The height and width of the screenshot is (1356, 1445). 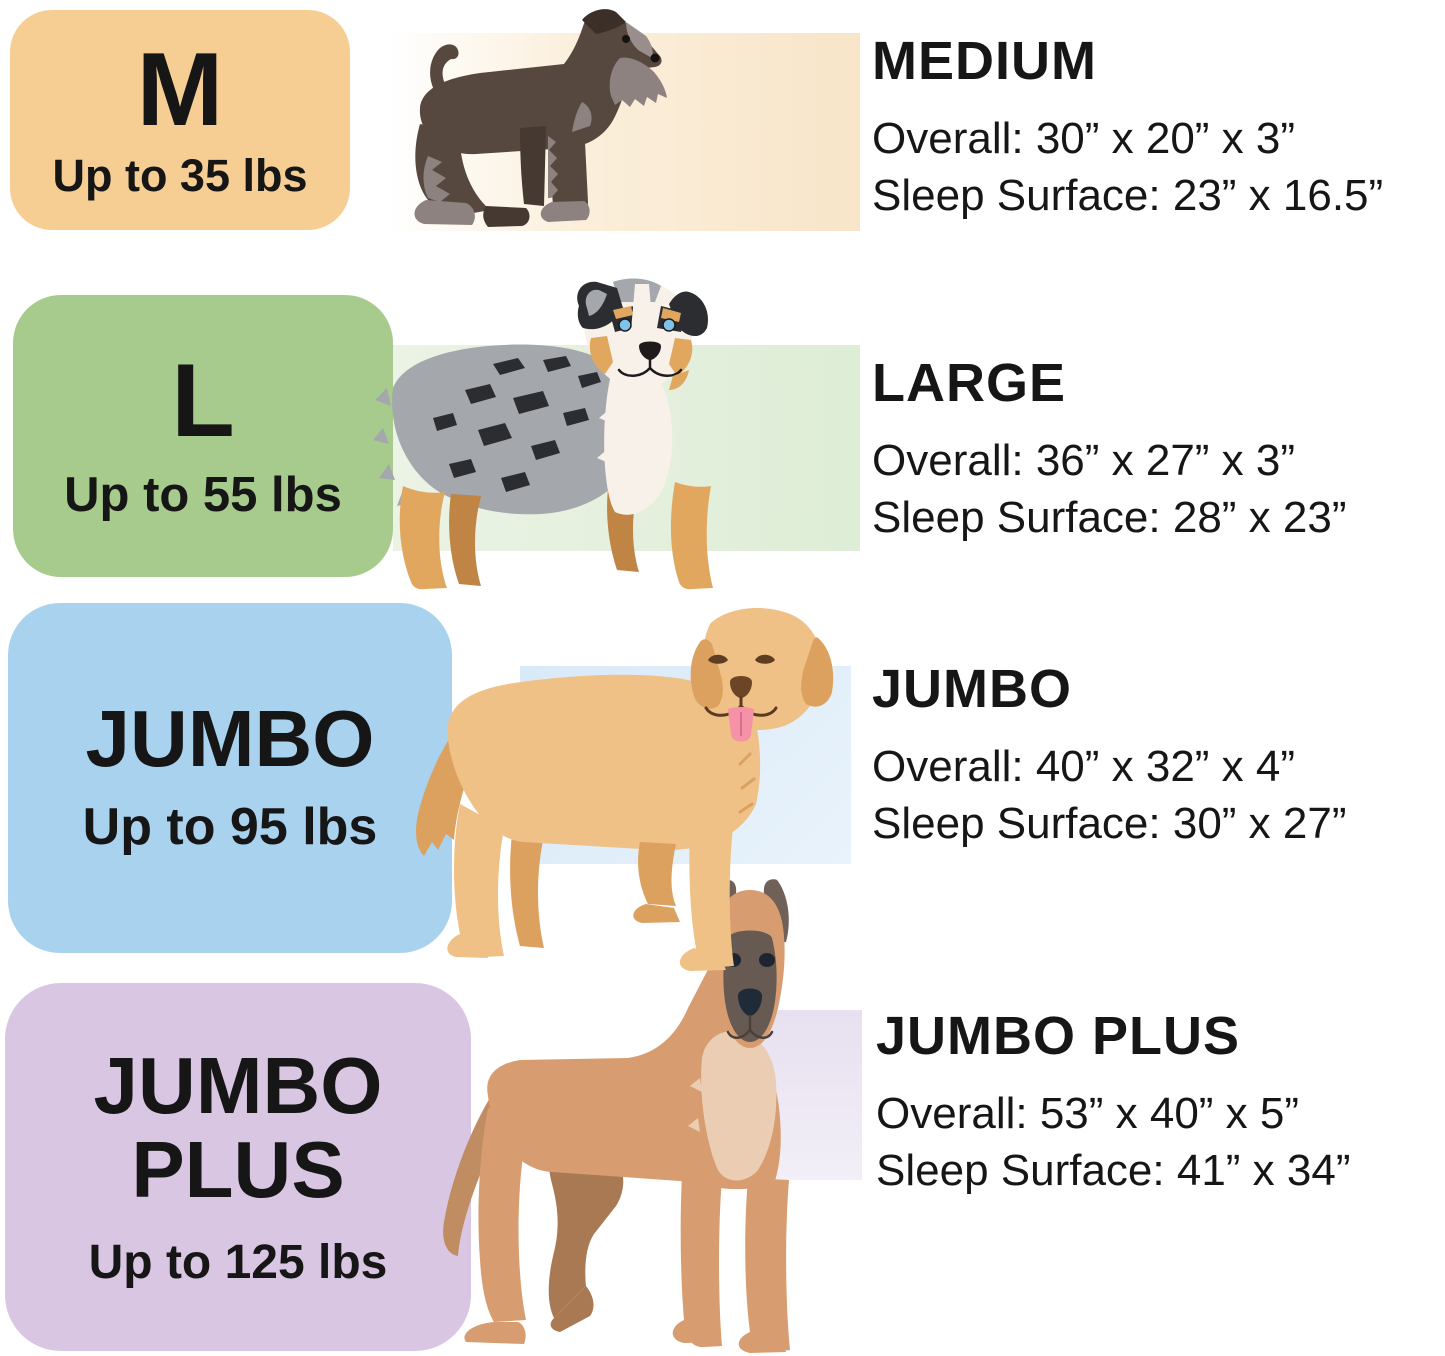 I want to click on size-card-large: L Up to 55 lbs, so click(x=203, y=436).